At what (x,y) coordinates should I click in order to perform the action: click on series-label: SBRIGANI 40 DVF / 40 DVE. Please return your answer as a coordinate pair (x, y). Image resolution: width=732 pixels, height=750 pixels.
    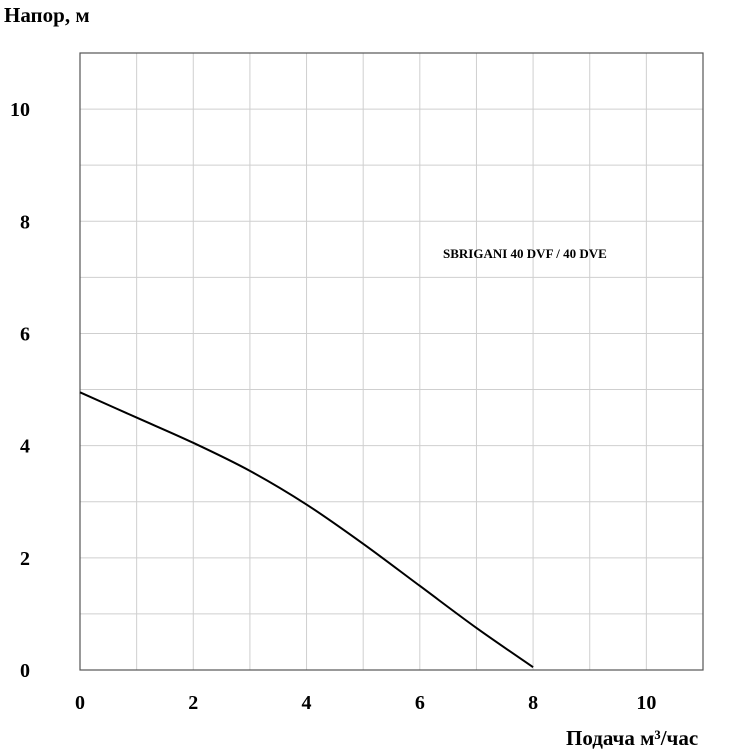
    Looking at the image, I should click on (525, 253).